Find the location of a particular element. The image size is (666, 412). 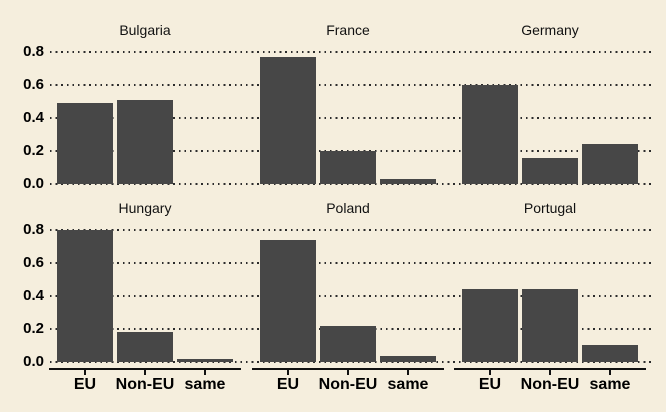

plot-area-portugal is located at coordinates (550, 291).